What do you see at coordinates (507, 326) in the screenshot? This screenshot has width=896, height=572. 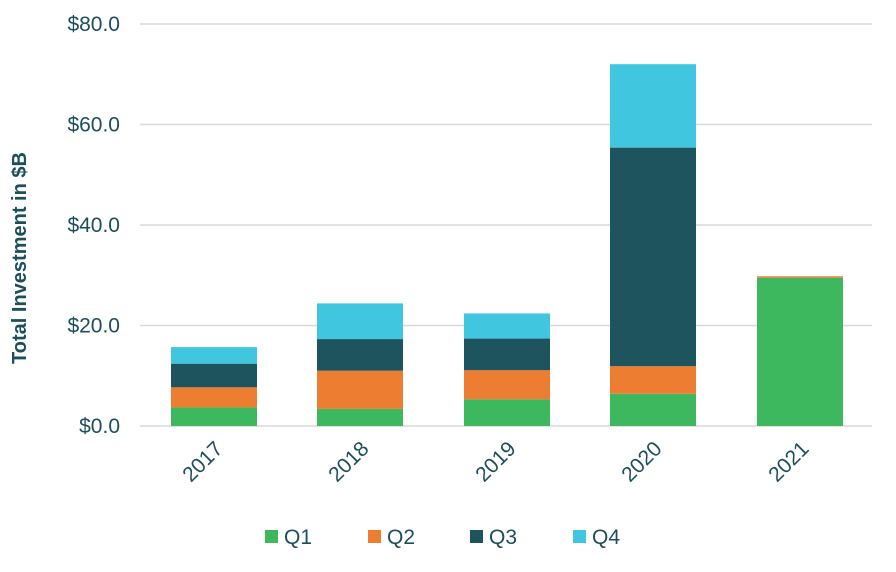 I see `bar-segment-q4-2019` at bounding box center [507, 326].